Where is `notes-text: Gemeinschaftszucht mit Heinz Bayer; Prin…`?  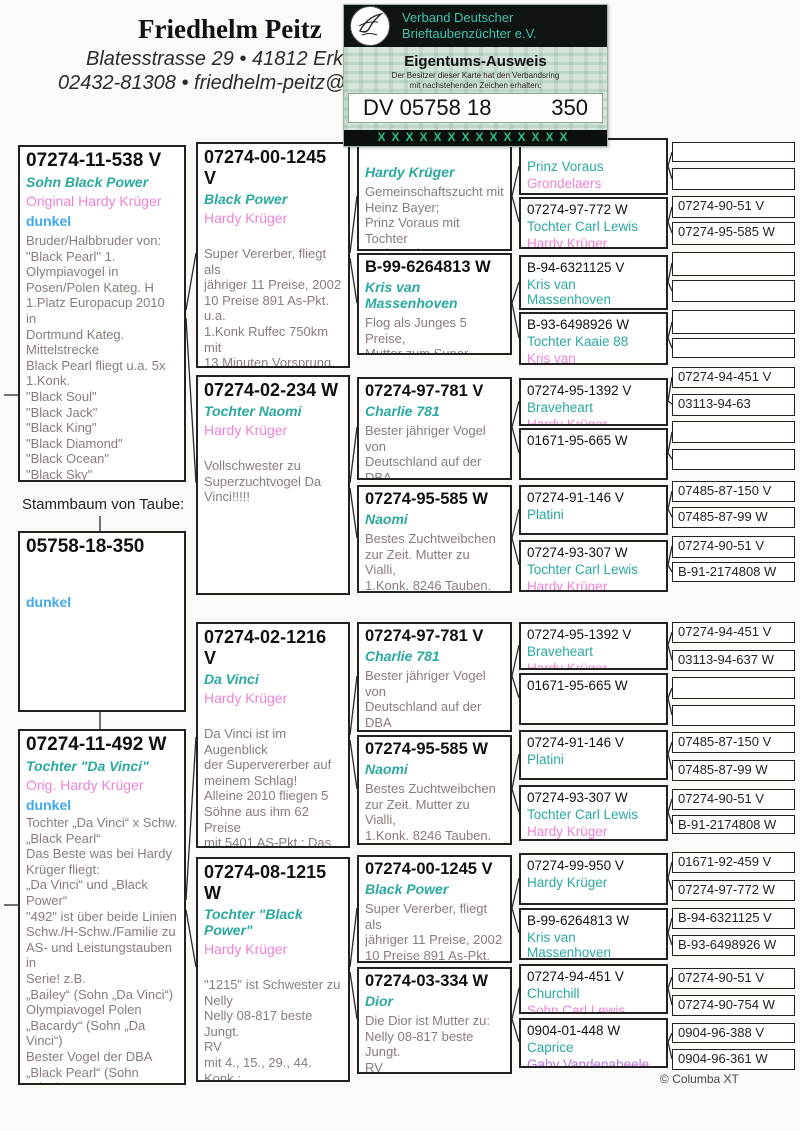
notes-text: Gemeinschaftszucht mit Heinz Bayer; Prin… is located at coordinates (434, 216).